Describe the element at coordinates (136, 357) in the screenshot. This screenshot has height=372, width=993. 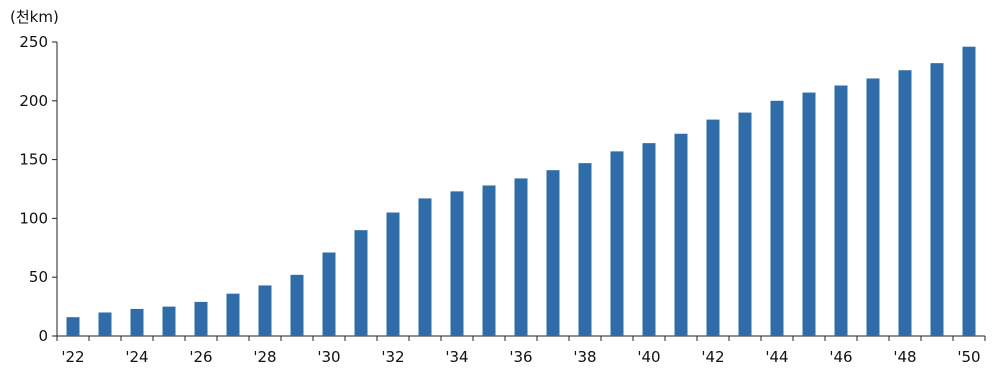
I see `x-tick-label: '24` at that location.